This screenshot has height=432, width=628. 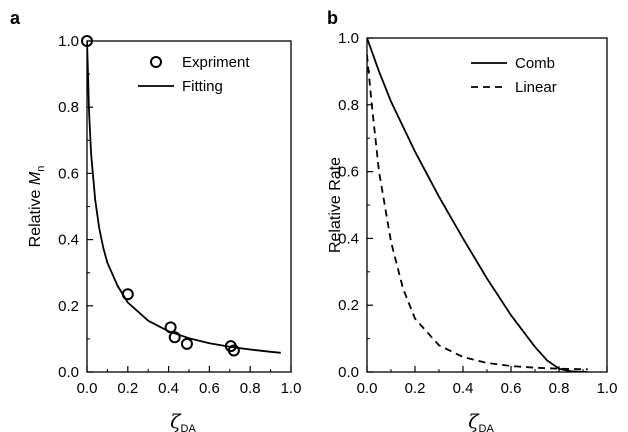 What do you see at coordinates (35, 178) in the screenshot?
I see `y-axis-symbol: M` at bounding box center [35, 178].